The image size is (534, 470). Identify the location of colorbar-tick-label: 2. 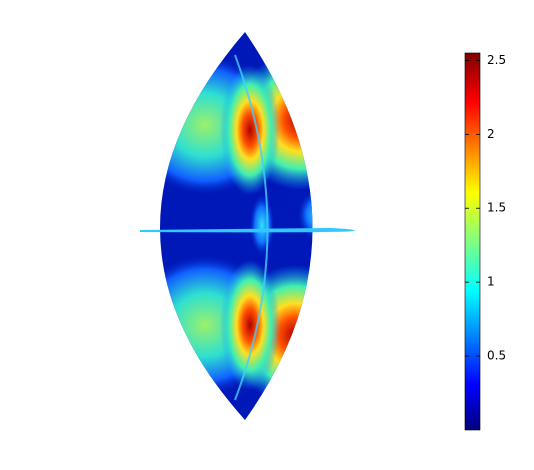
(491, 134).